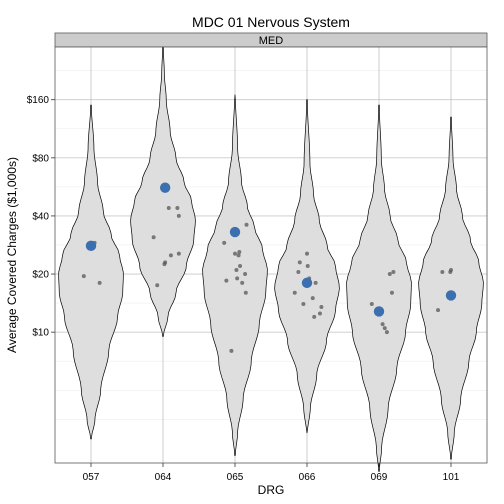  What do you see at coordinates (271, 490) in the screenshot?
I see `x-axis-title: DRG` at bounding box center [271, 490].